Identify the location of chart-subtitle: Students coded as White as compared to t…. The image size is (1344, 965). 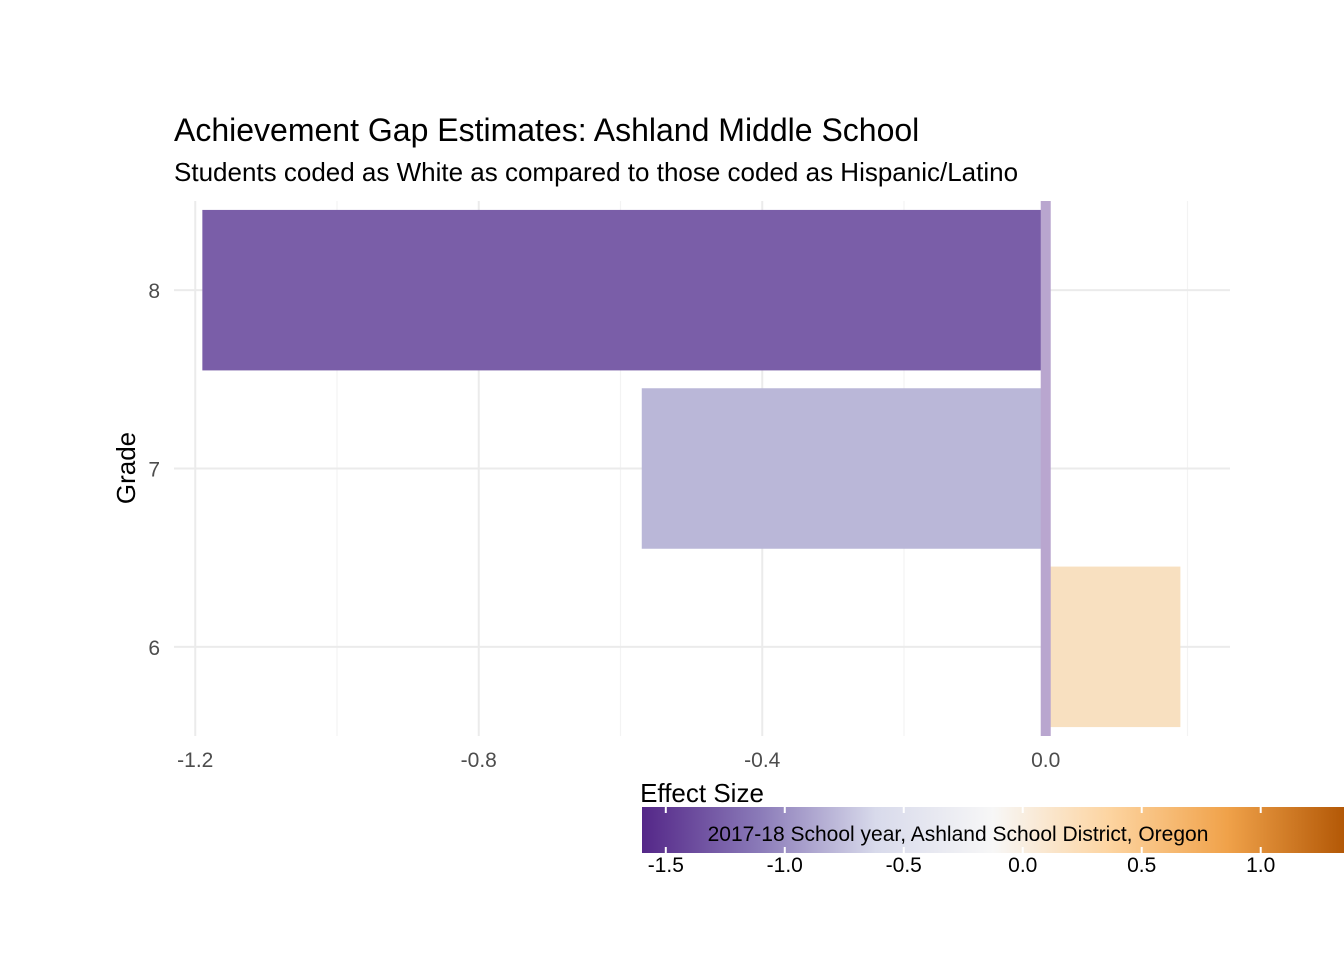
(596, 172).